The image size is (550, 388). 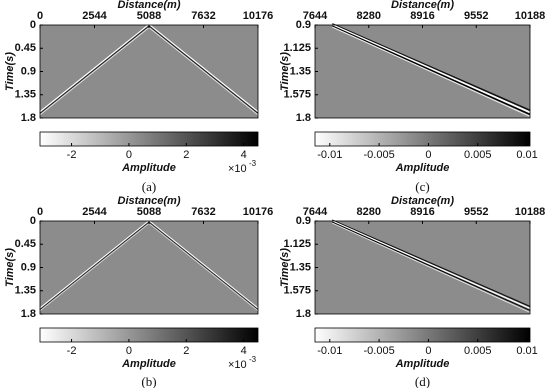 I want to click on caption: (b), so click(x=148, y=381).